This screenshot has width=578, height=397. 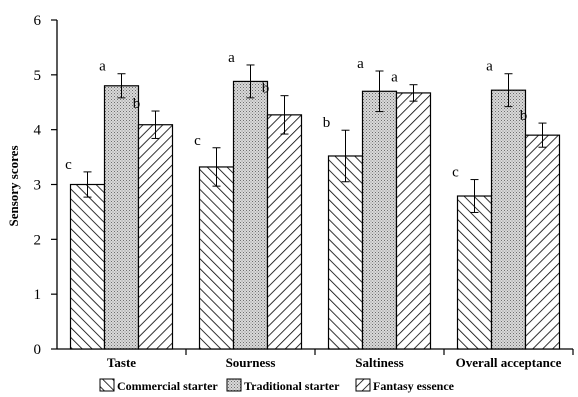 What do you see at coordinates (38, 350) in the screenshot?
I see `y-tick-label: 0` at bounding box center [38, 350].